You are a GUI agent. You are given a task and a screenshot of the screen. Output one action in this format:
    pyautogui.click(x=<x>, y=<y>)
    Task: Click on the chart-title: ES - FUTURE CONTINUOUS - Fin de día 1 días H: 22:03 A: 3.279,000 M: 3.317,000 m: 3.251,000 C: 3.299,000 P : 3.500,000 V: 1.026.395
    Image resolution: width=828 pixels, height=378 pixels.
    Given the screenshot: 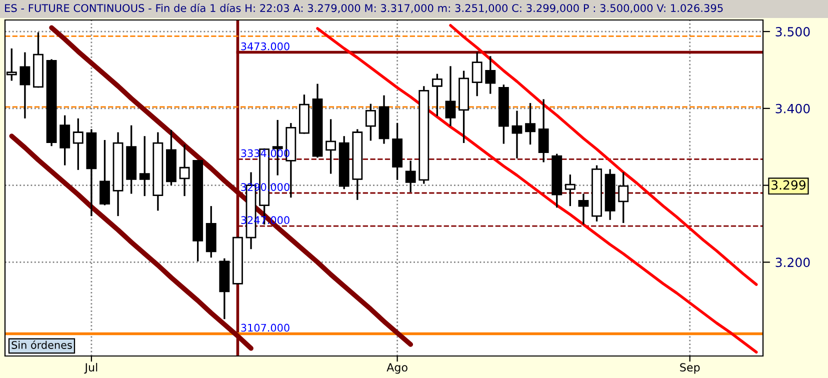 What is the action you would take?
    pyautogui.click(x=364, y=8)
    